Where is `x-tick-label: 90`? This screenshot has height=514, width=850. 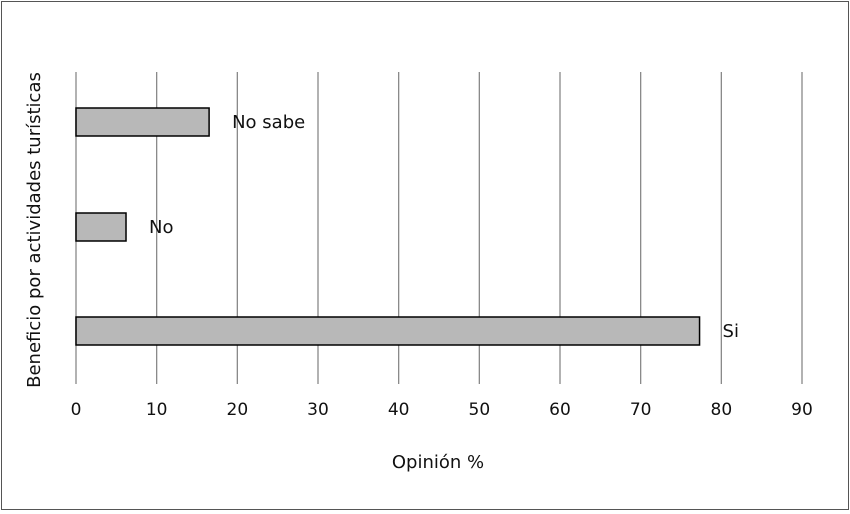
x-tick-label: 90 is located at coordinates (802, 410).